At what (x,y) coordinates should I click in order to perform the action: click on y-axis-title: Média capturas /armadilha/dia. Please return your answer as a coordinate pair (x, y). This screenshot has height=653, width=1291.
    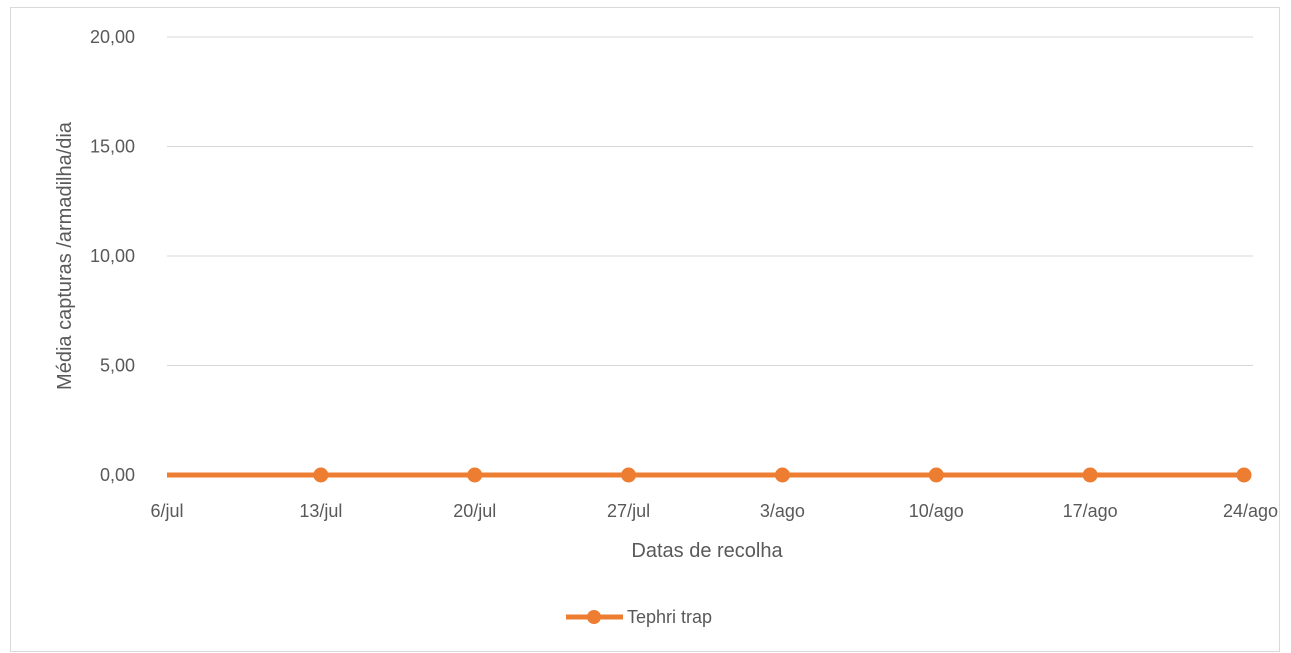
    Looking at the image, I should click on (65, 255).